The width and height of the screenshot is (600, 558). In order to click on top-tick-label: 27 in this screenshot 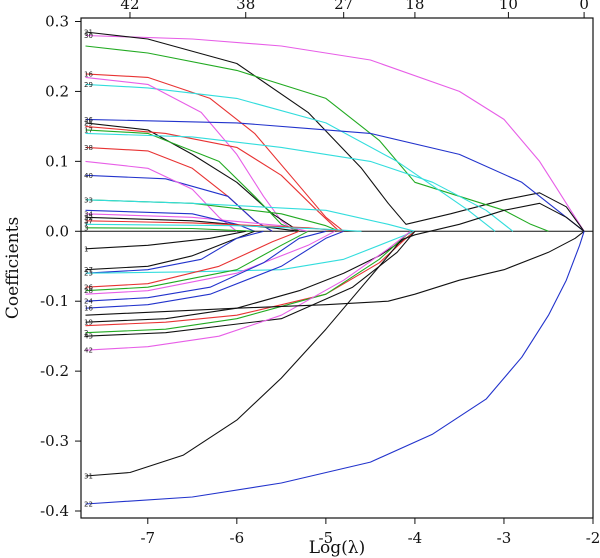, I will do `click(343, 6)`.